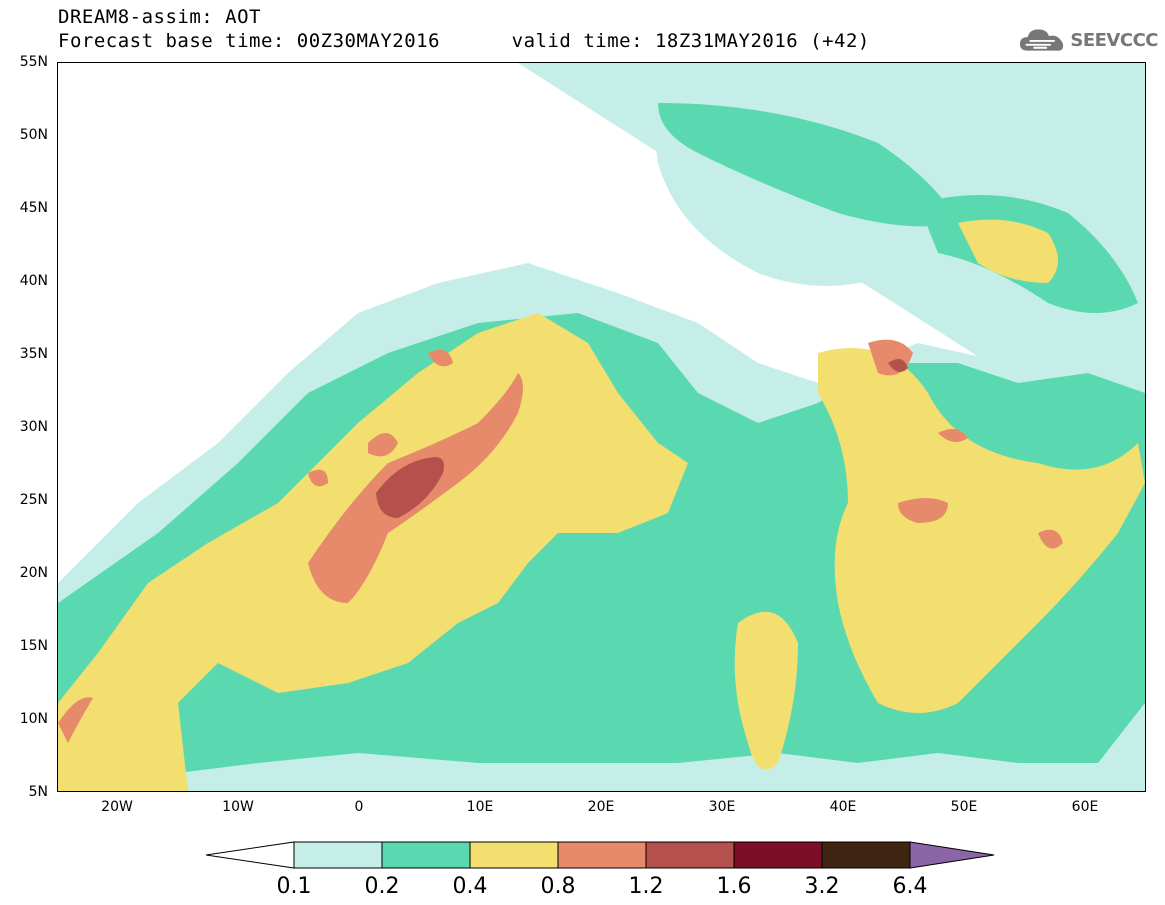  What do you see at coordinates (601, 807) in the screenshot?
I see `lon-label: 20E` at bounding box center [601, 807].